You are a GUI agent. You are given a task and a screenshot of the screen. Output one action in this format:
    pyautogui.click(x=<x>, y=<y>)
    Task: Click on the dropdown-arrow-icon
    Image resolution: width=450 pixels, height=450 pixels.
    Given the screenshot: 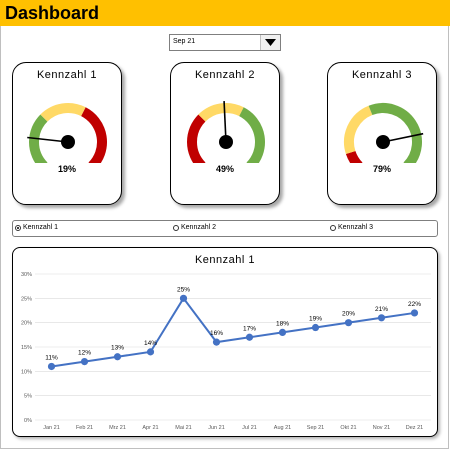 What is the action you would take?
    pyautogui.click(x=270, y=42)
    